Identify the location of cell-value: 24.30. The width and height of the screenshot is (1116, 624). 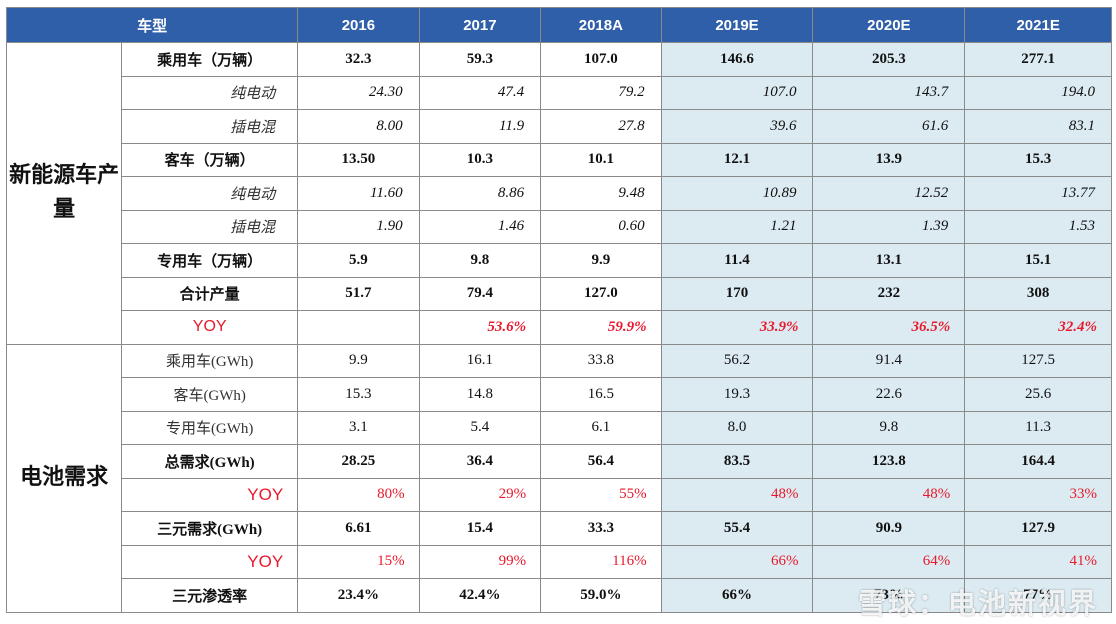
(358, 92).